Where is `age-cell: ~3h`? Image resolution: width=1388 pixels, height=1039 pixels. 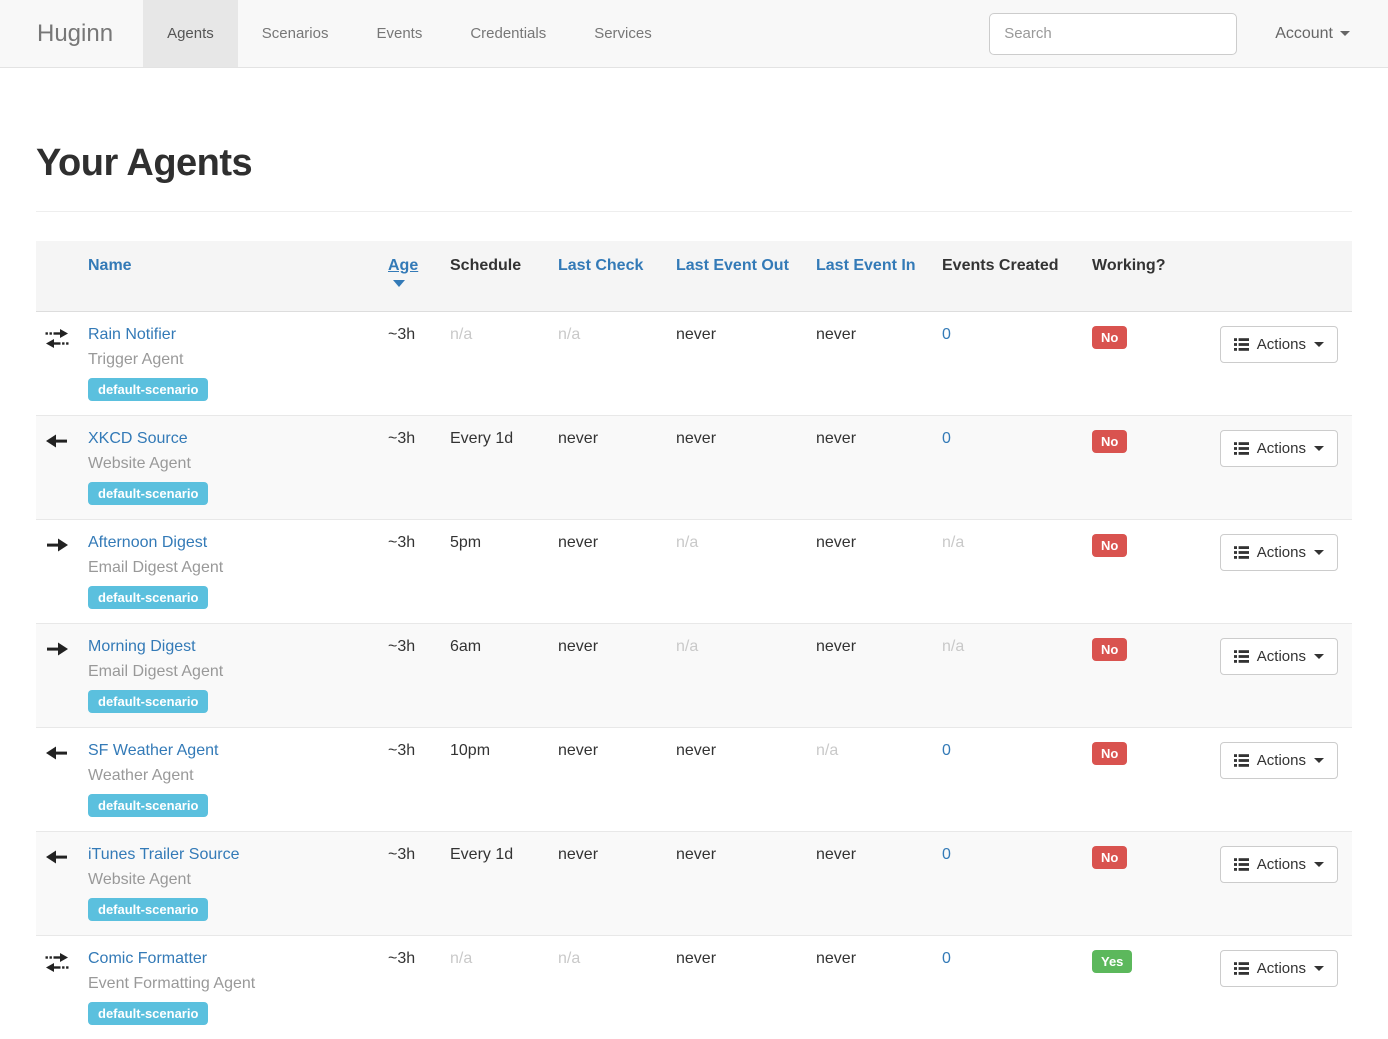
age-cell: ~3h is located at coordinates (411, 364).